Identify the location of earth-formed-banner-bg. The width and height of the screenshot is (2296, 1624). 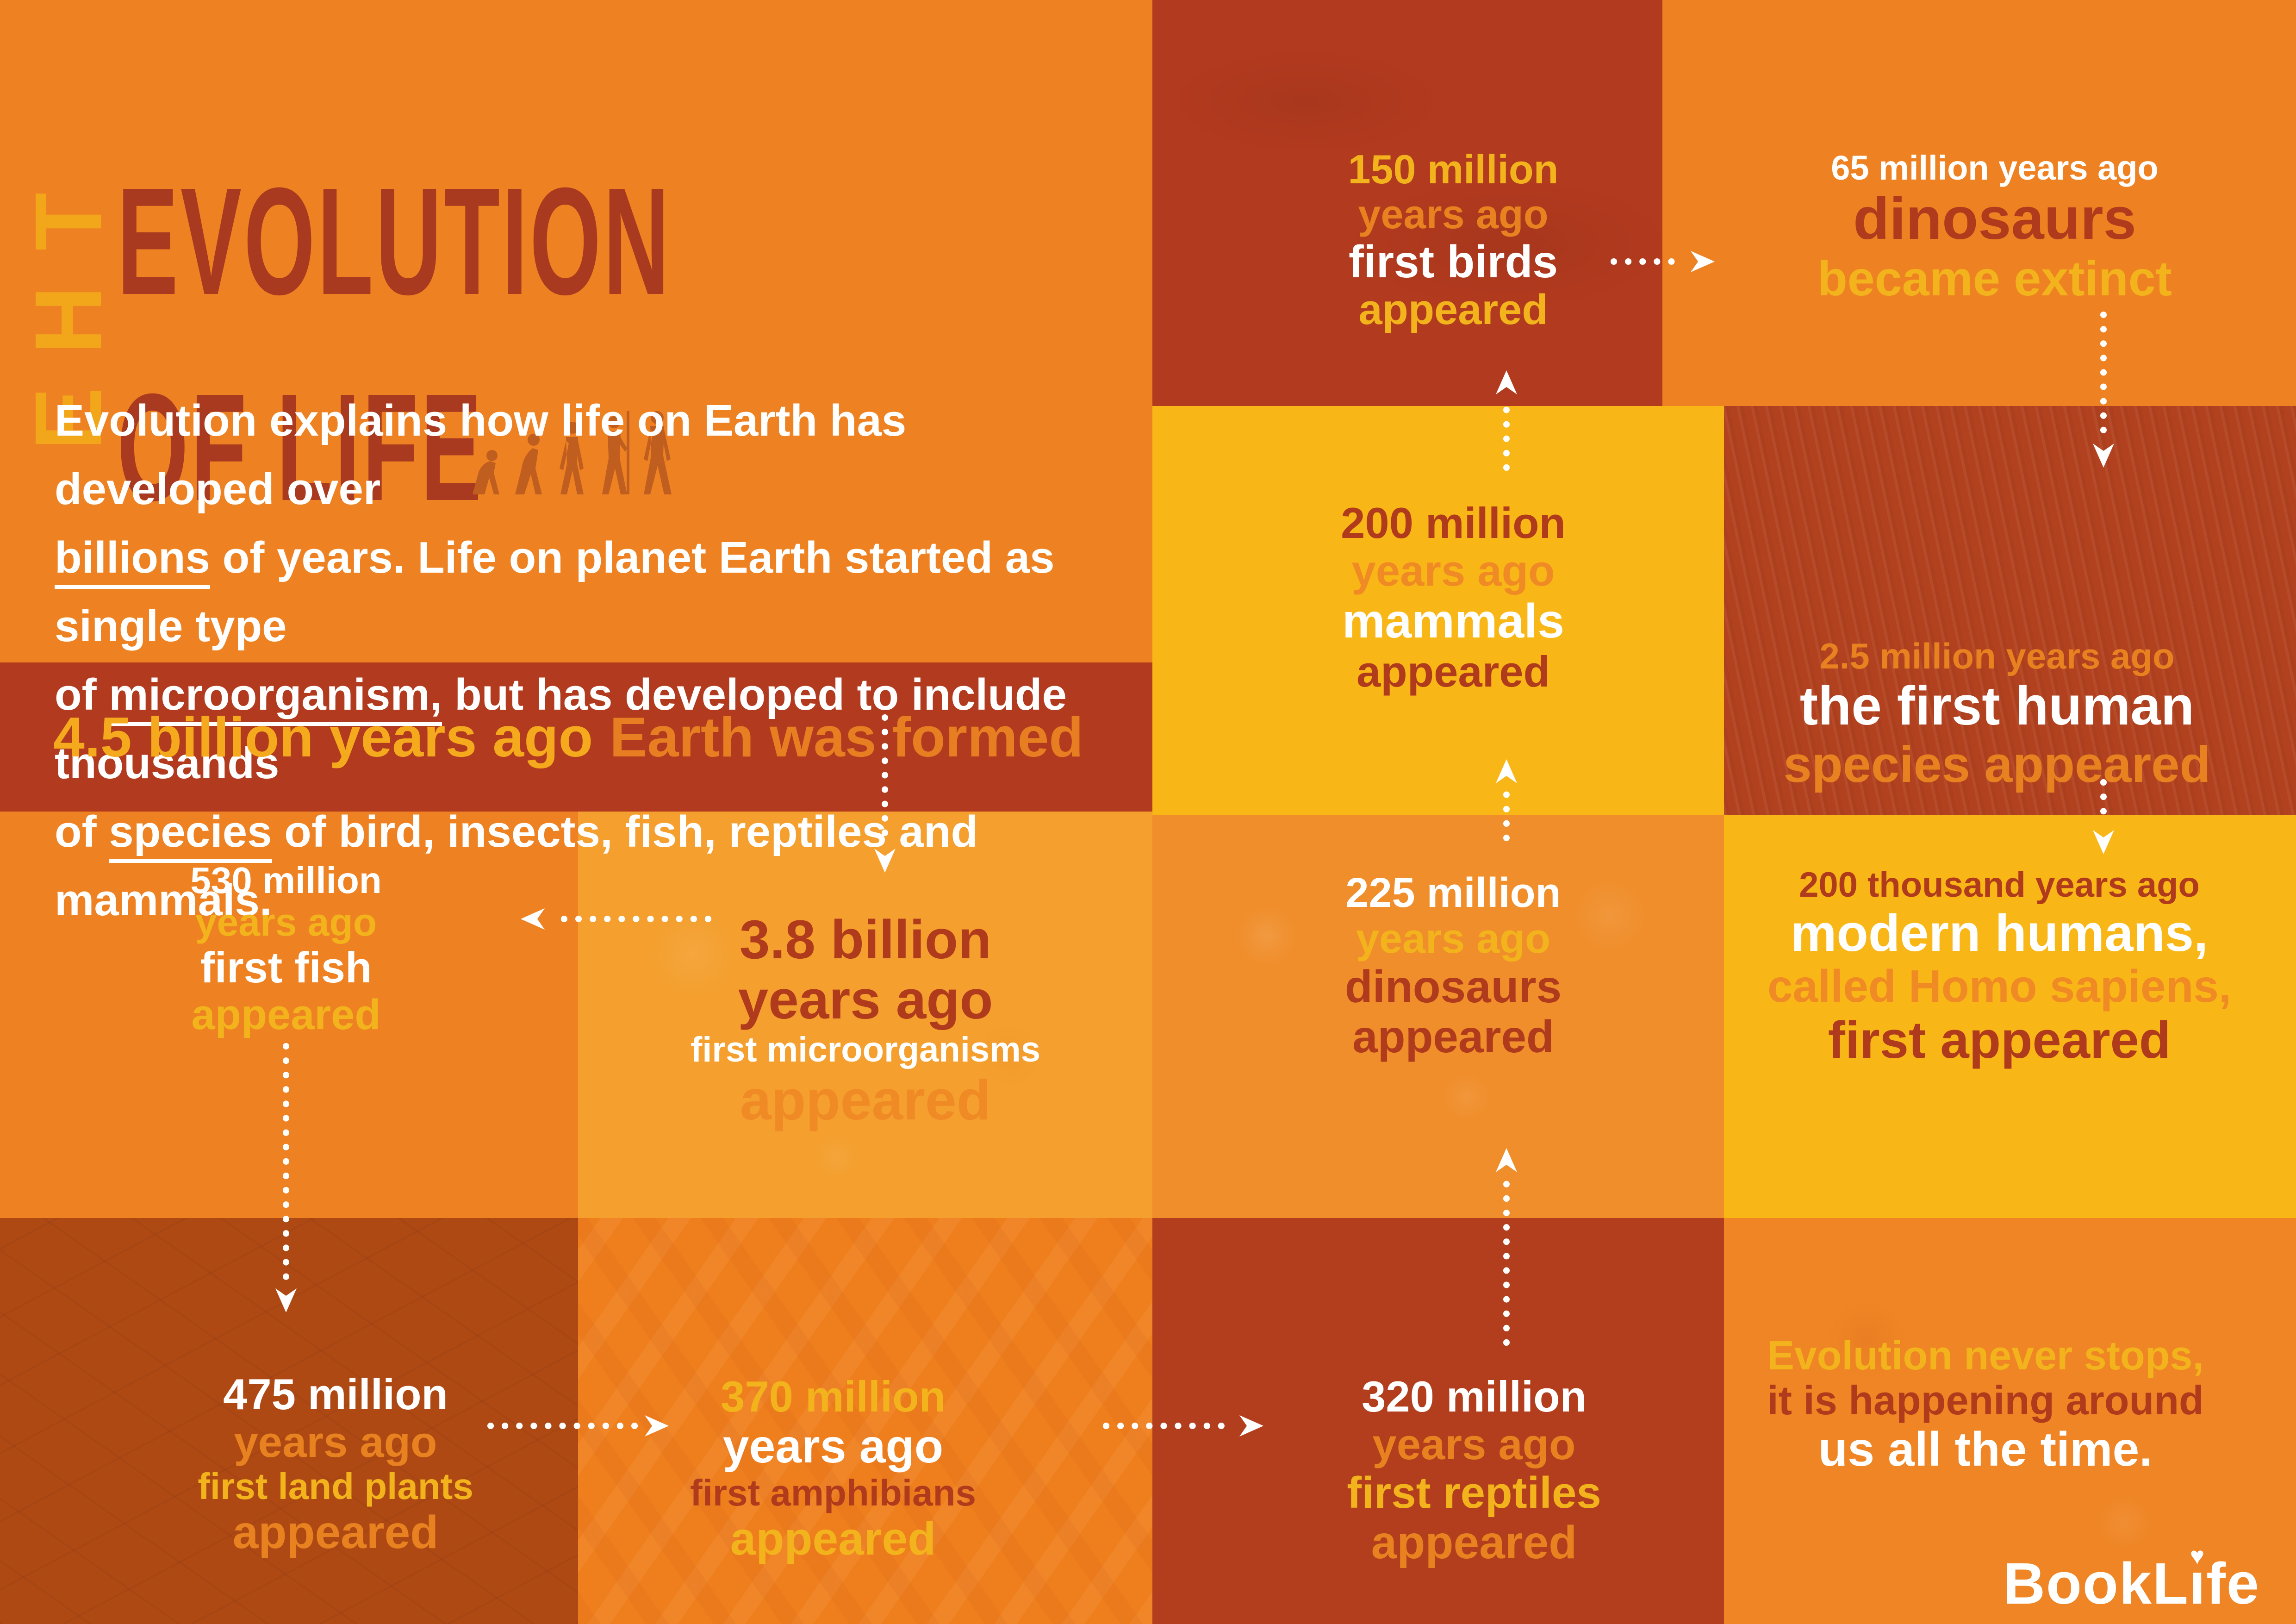
(576, 737).